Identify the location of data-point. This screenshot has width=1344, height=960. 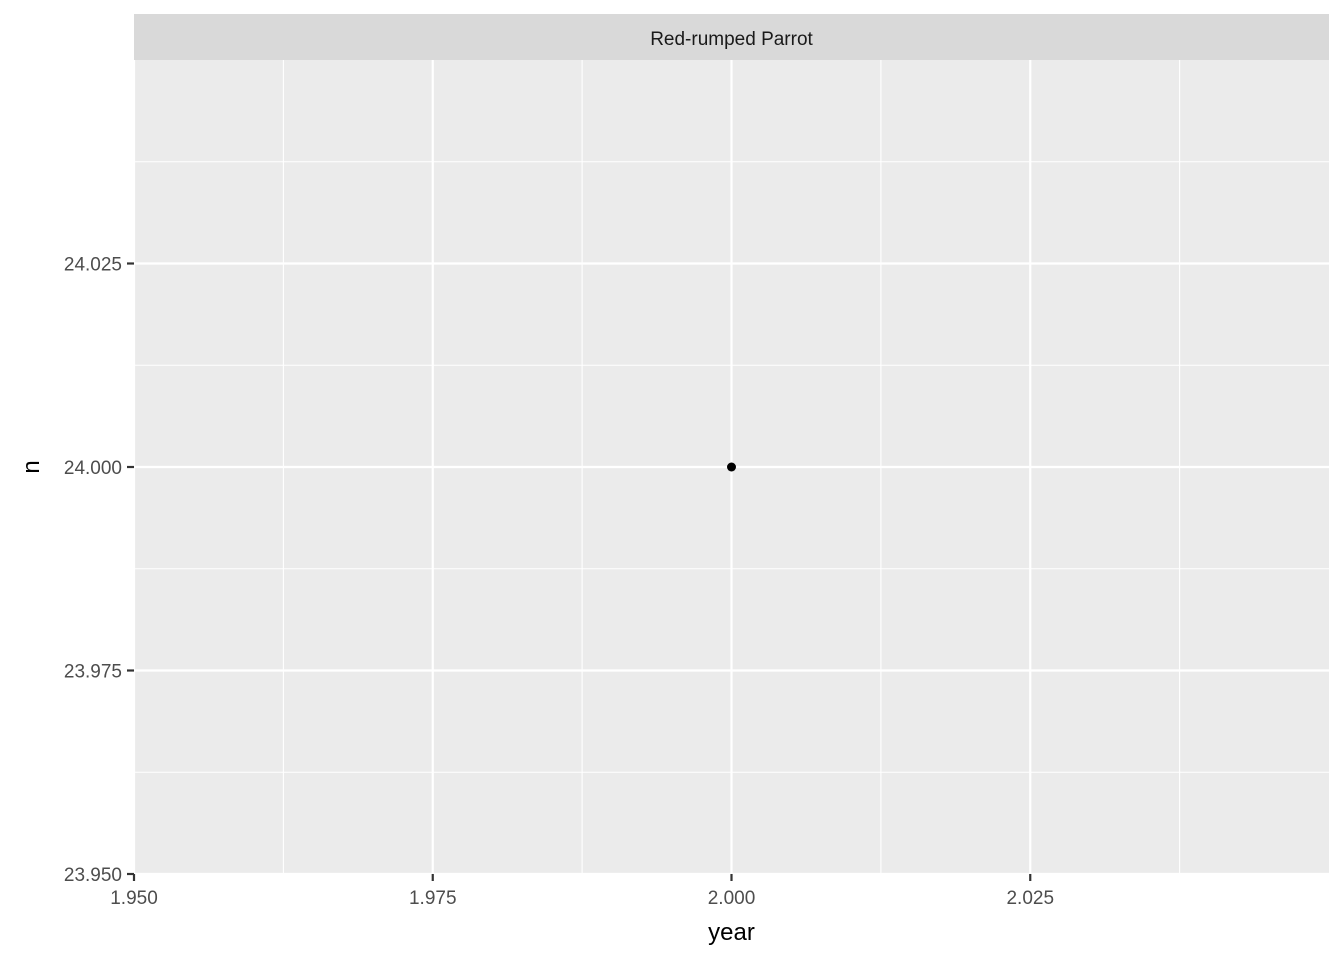
(731, 467).